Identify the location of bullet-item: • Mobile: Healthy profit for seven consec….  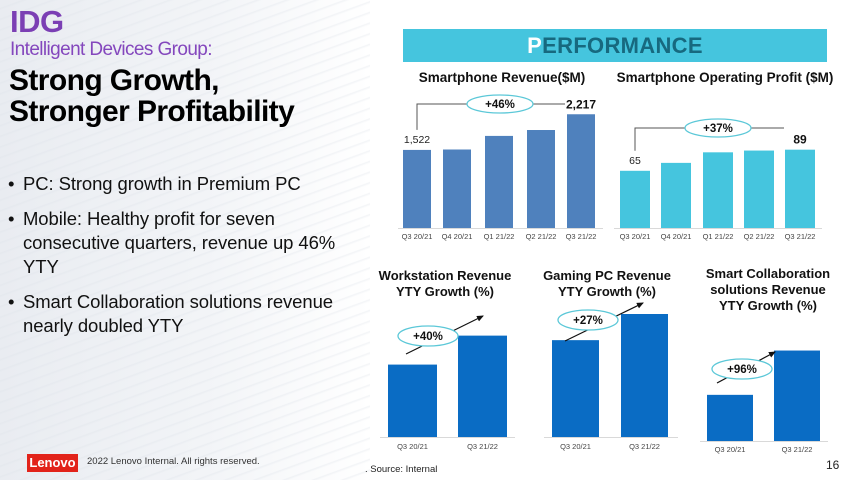
(183, 243).